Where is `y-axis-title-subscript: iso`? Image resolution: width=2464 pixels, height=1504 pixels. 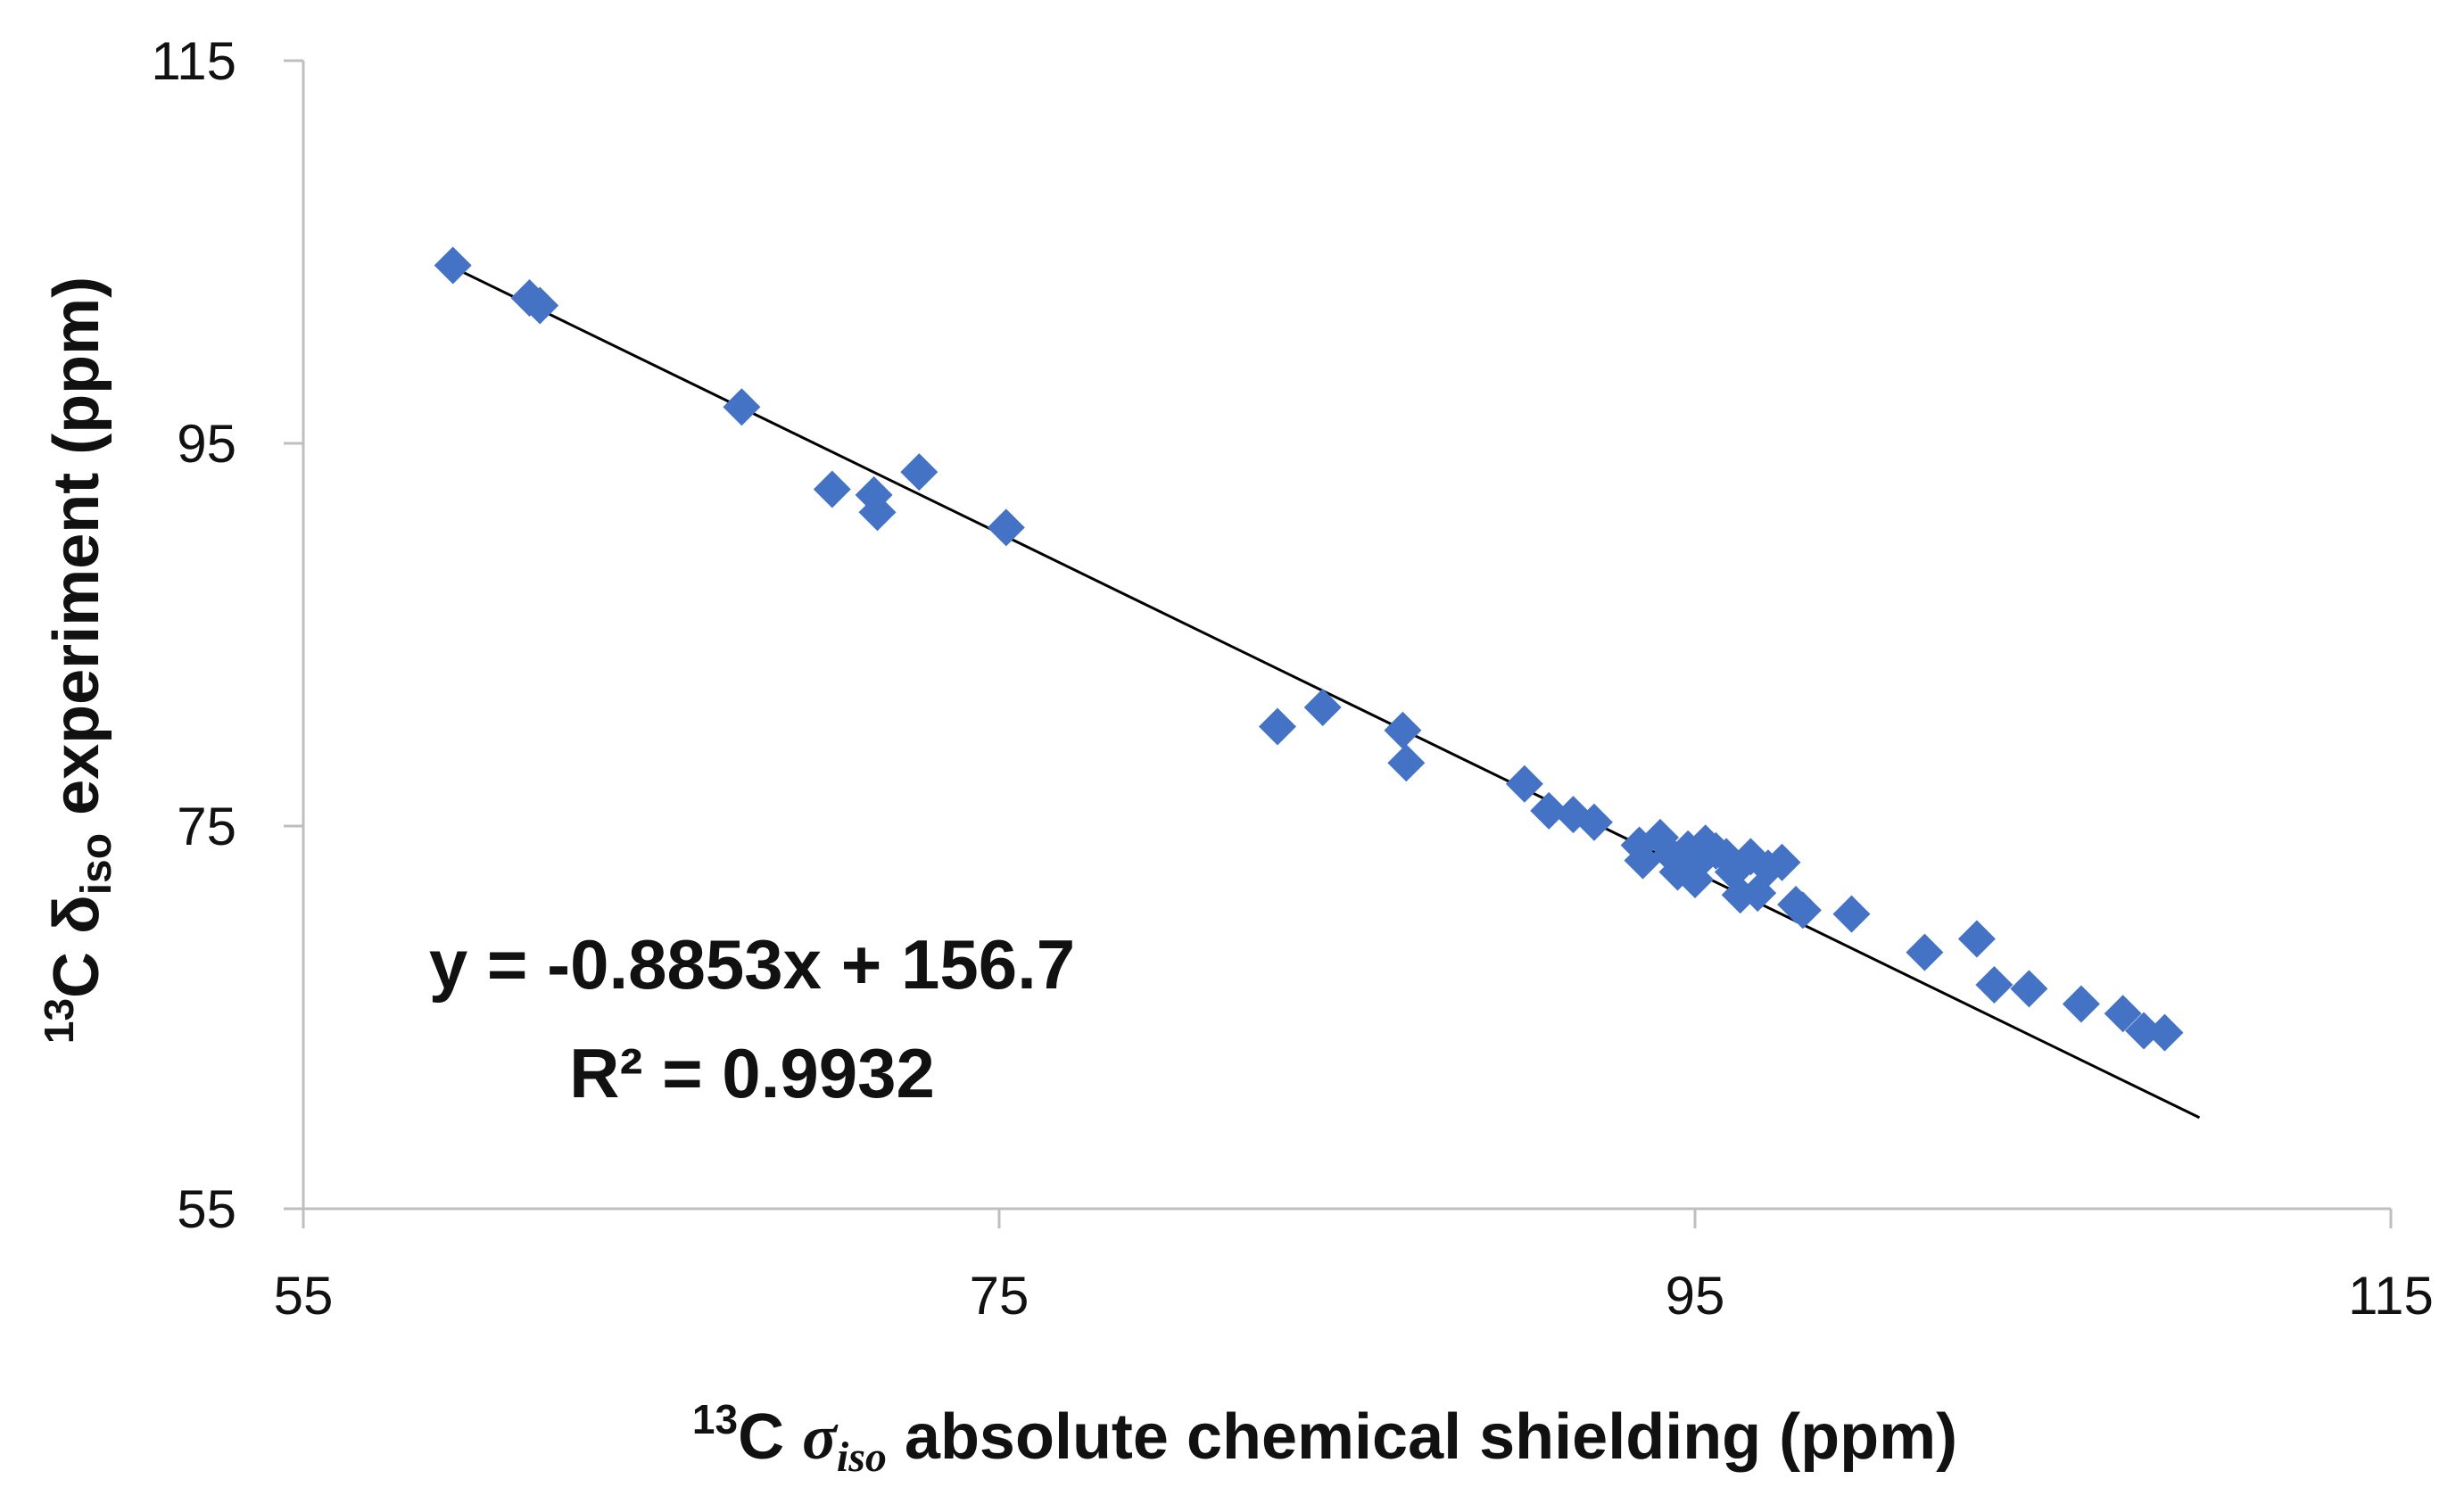
y-axis-title-subscript: iso is located at coordinates (97, 864).